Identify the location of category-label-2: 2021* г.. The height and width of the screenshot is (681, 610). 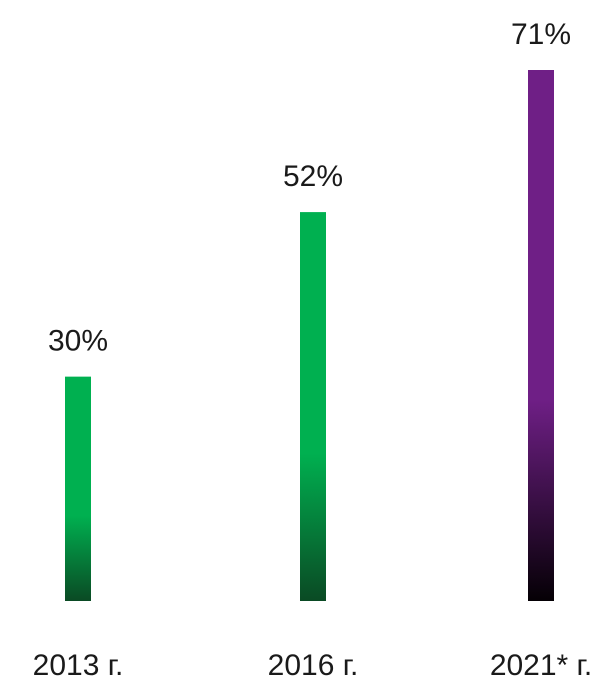
(541, 665).